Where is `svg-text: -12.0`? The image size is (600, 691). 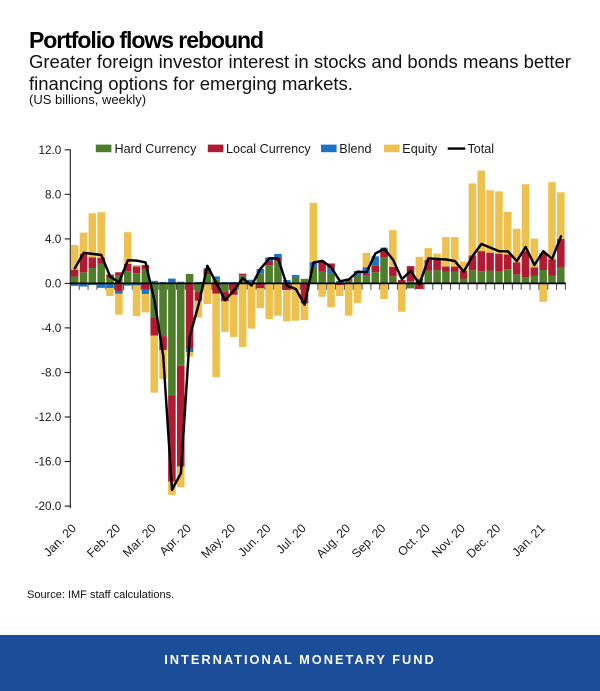
svg-text: -12.0 is located at coordinates (48, 417).